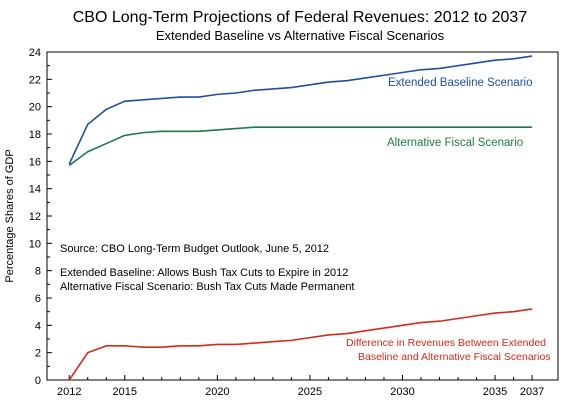 The image size is (584, 401). Describe the element at coordinates (35, 135) in the screenshot. I see `y-tick-label: 18` at that location.